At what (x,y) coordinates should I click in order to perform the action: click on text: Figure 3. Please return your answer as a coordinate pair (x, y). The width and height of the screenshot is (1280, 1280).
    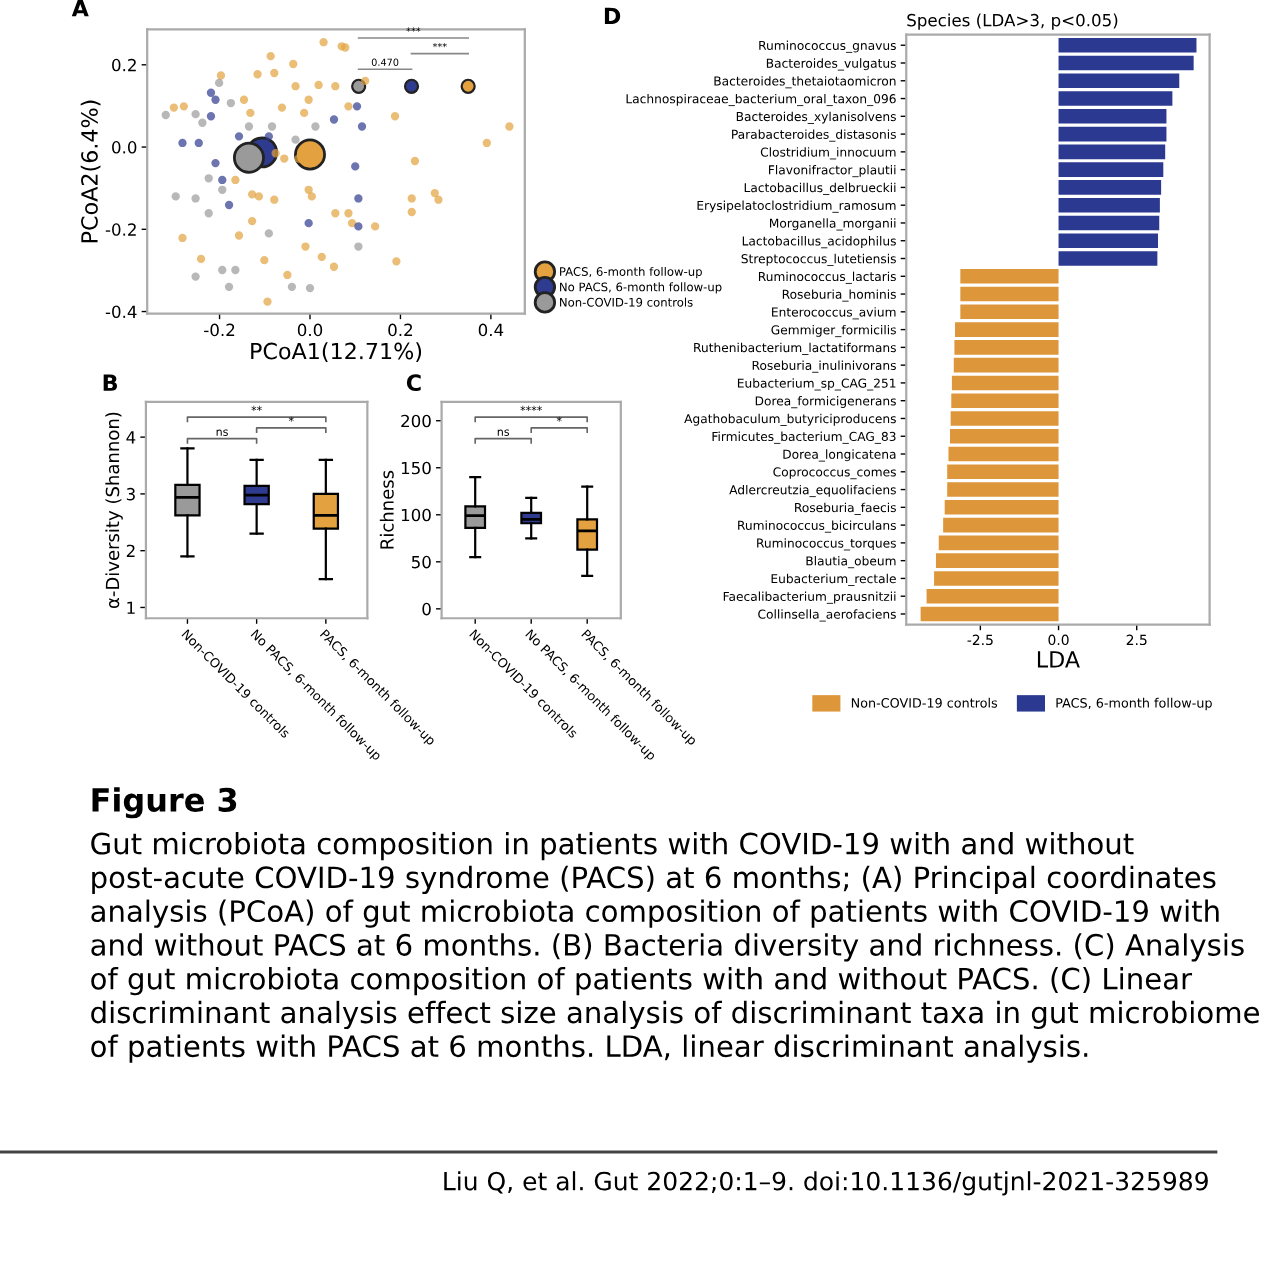
    Looking at the image, I should click on (164, 803).